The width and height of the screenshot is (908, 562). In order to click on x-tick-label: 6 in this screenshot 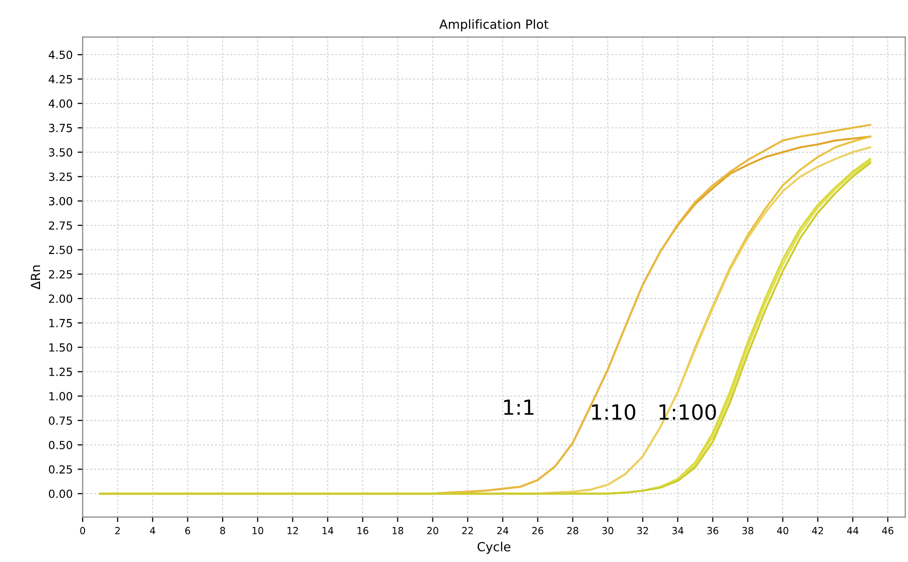, I will do `click(187, 530)`.